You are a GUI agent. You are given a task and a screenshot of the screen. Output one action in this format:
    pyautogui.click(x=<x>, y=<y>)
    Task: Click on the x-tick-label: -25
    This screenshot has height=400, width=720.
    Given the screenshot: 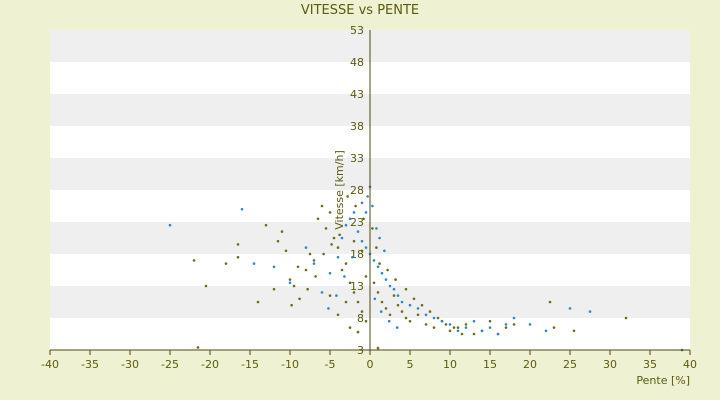 What is the action you would take?
    pyautogui.click(x=170, y=364)
    